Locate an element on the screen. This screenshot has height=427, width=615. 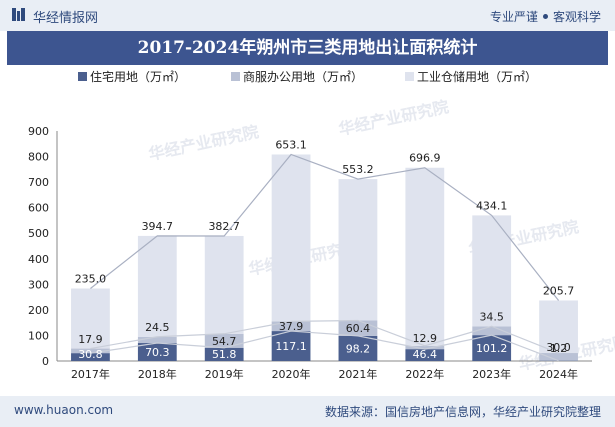
data-label: 653.1 is located at coordinates (291, 144).